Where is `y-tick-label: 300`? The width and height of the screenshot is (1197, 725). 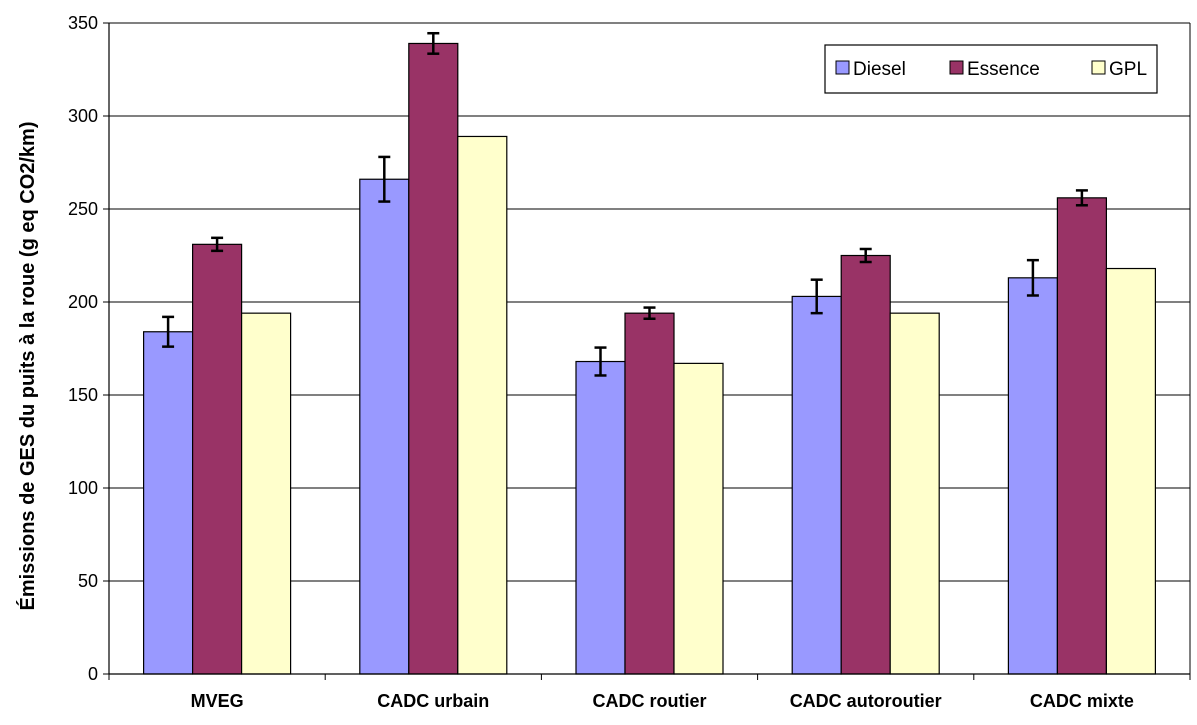 y-tick-label: 300 is located at coordinates (83, 116).